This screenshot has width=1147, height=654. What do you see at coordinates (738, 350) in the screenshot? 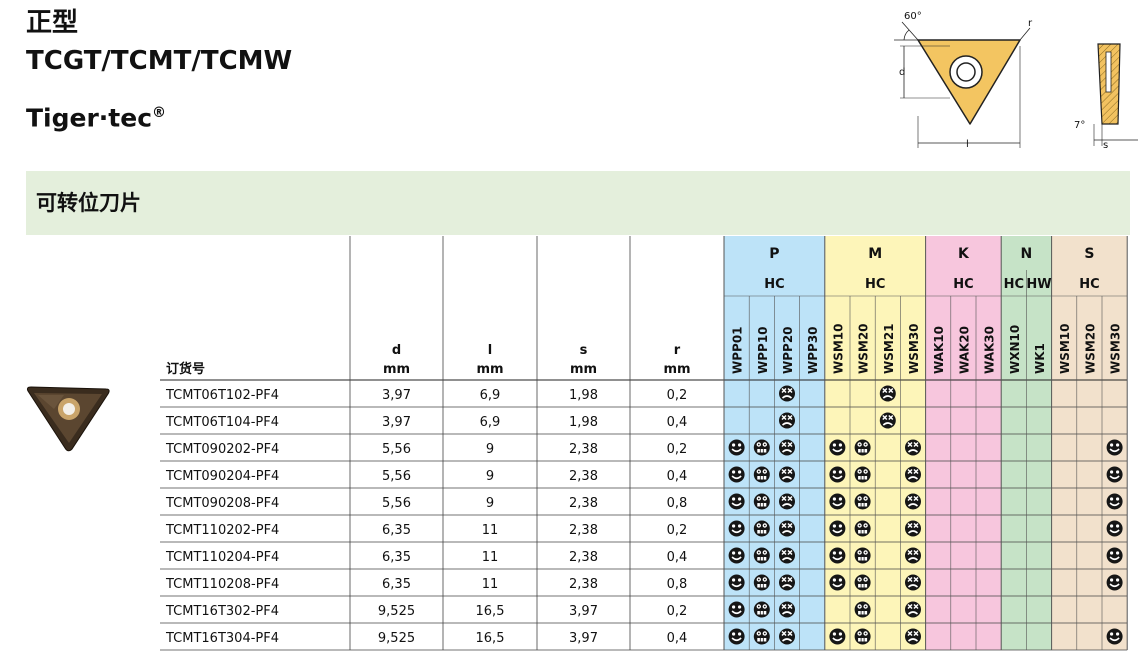
I see `grade-name-WPP01: WPP01` at bounding box center [738, 350].